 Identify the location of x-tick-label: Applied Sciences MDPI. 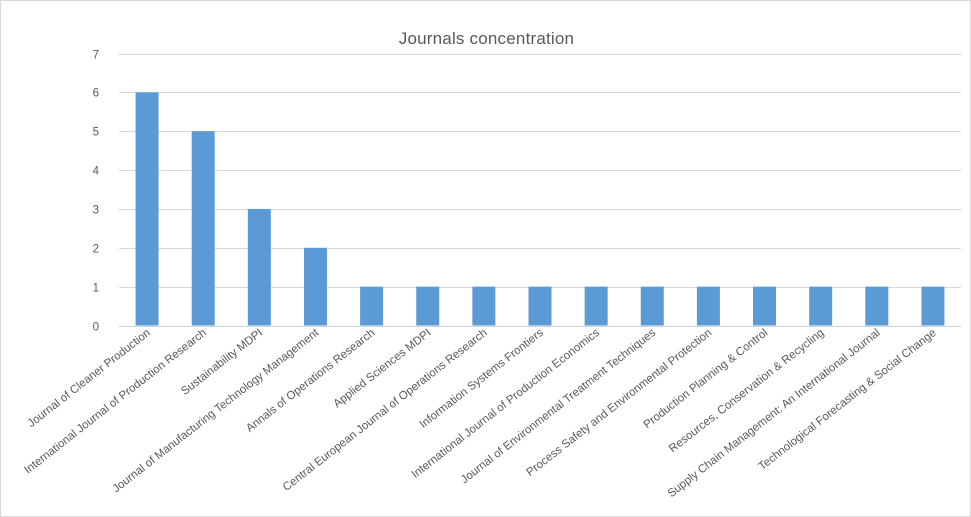
(382, 368).